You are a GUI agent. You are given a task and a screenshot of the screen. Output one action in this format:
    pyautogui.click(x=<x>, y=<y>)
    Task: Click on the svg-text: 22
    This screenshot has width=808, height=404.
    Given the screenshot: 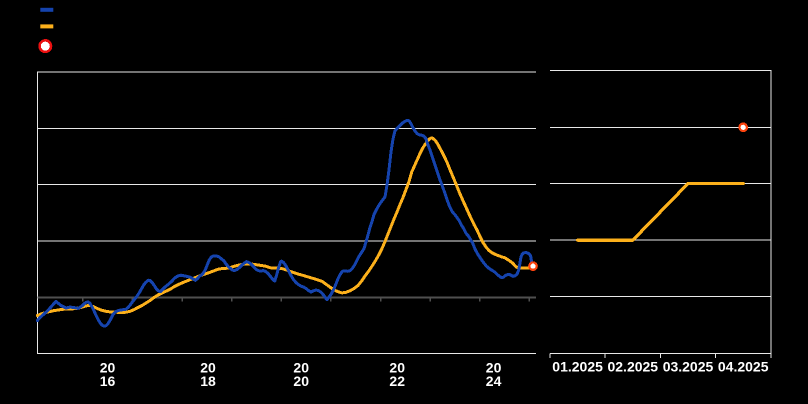 What is the action you would take?
    pyautogui.click(x=397, y=381)
    